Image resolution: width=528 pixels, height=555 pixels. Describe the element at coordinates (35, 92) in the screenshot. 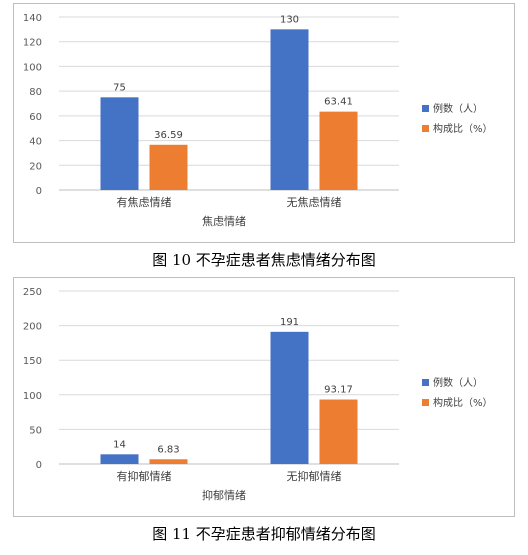

I see `y-tick-label: 80` at that location.